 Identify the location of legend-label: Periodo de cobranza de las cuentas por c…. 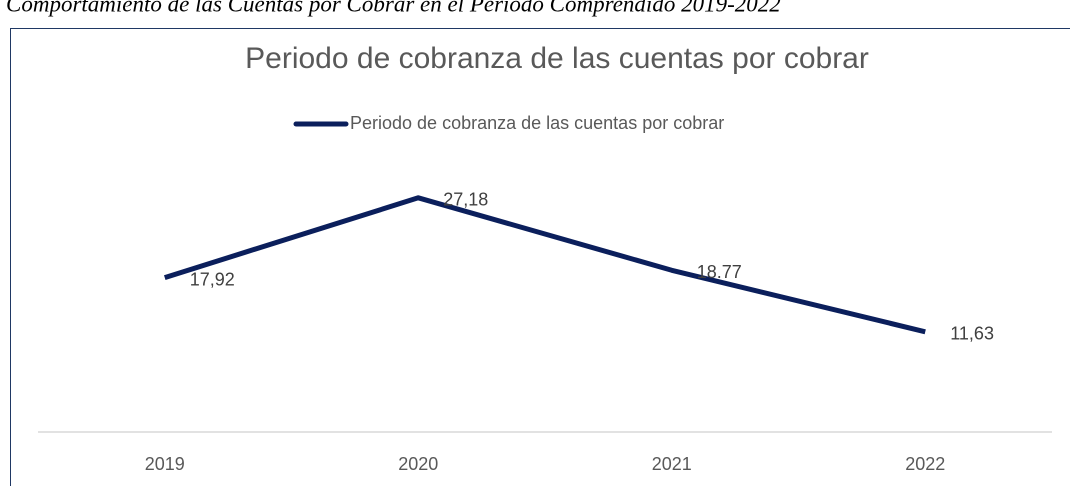
(537, 123).